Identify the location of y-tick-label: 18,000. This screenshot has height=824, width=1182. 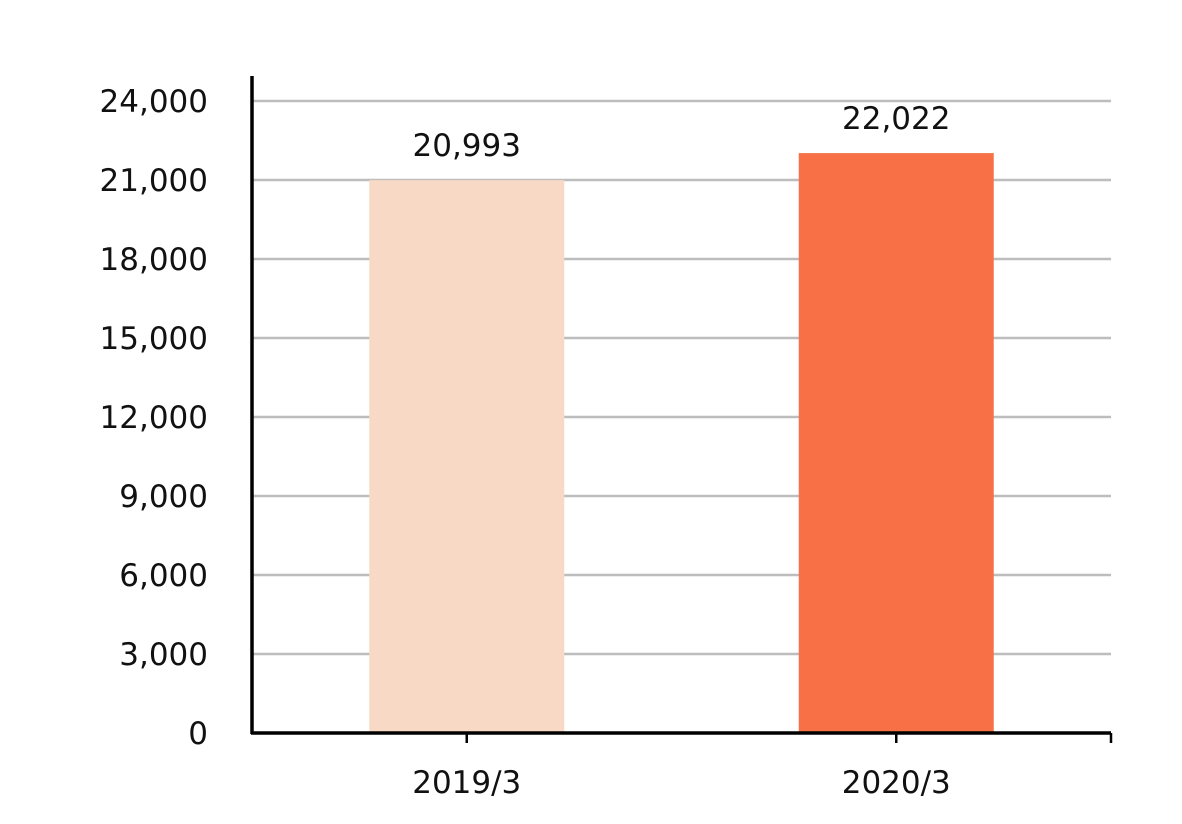
(154, 260).